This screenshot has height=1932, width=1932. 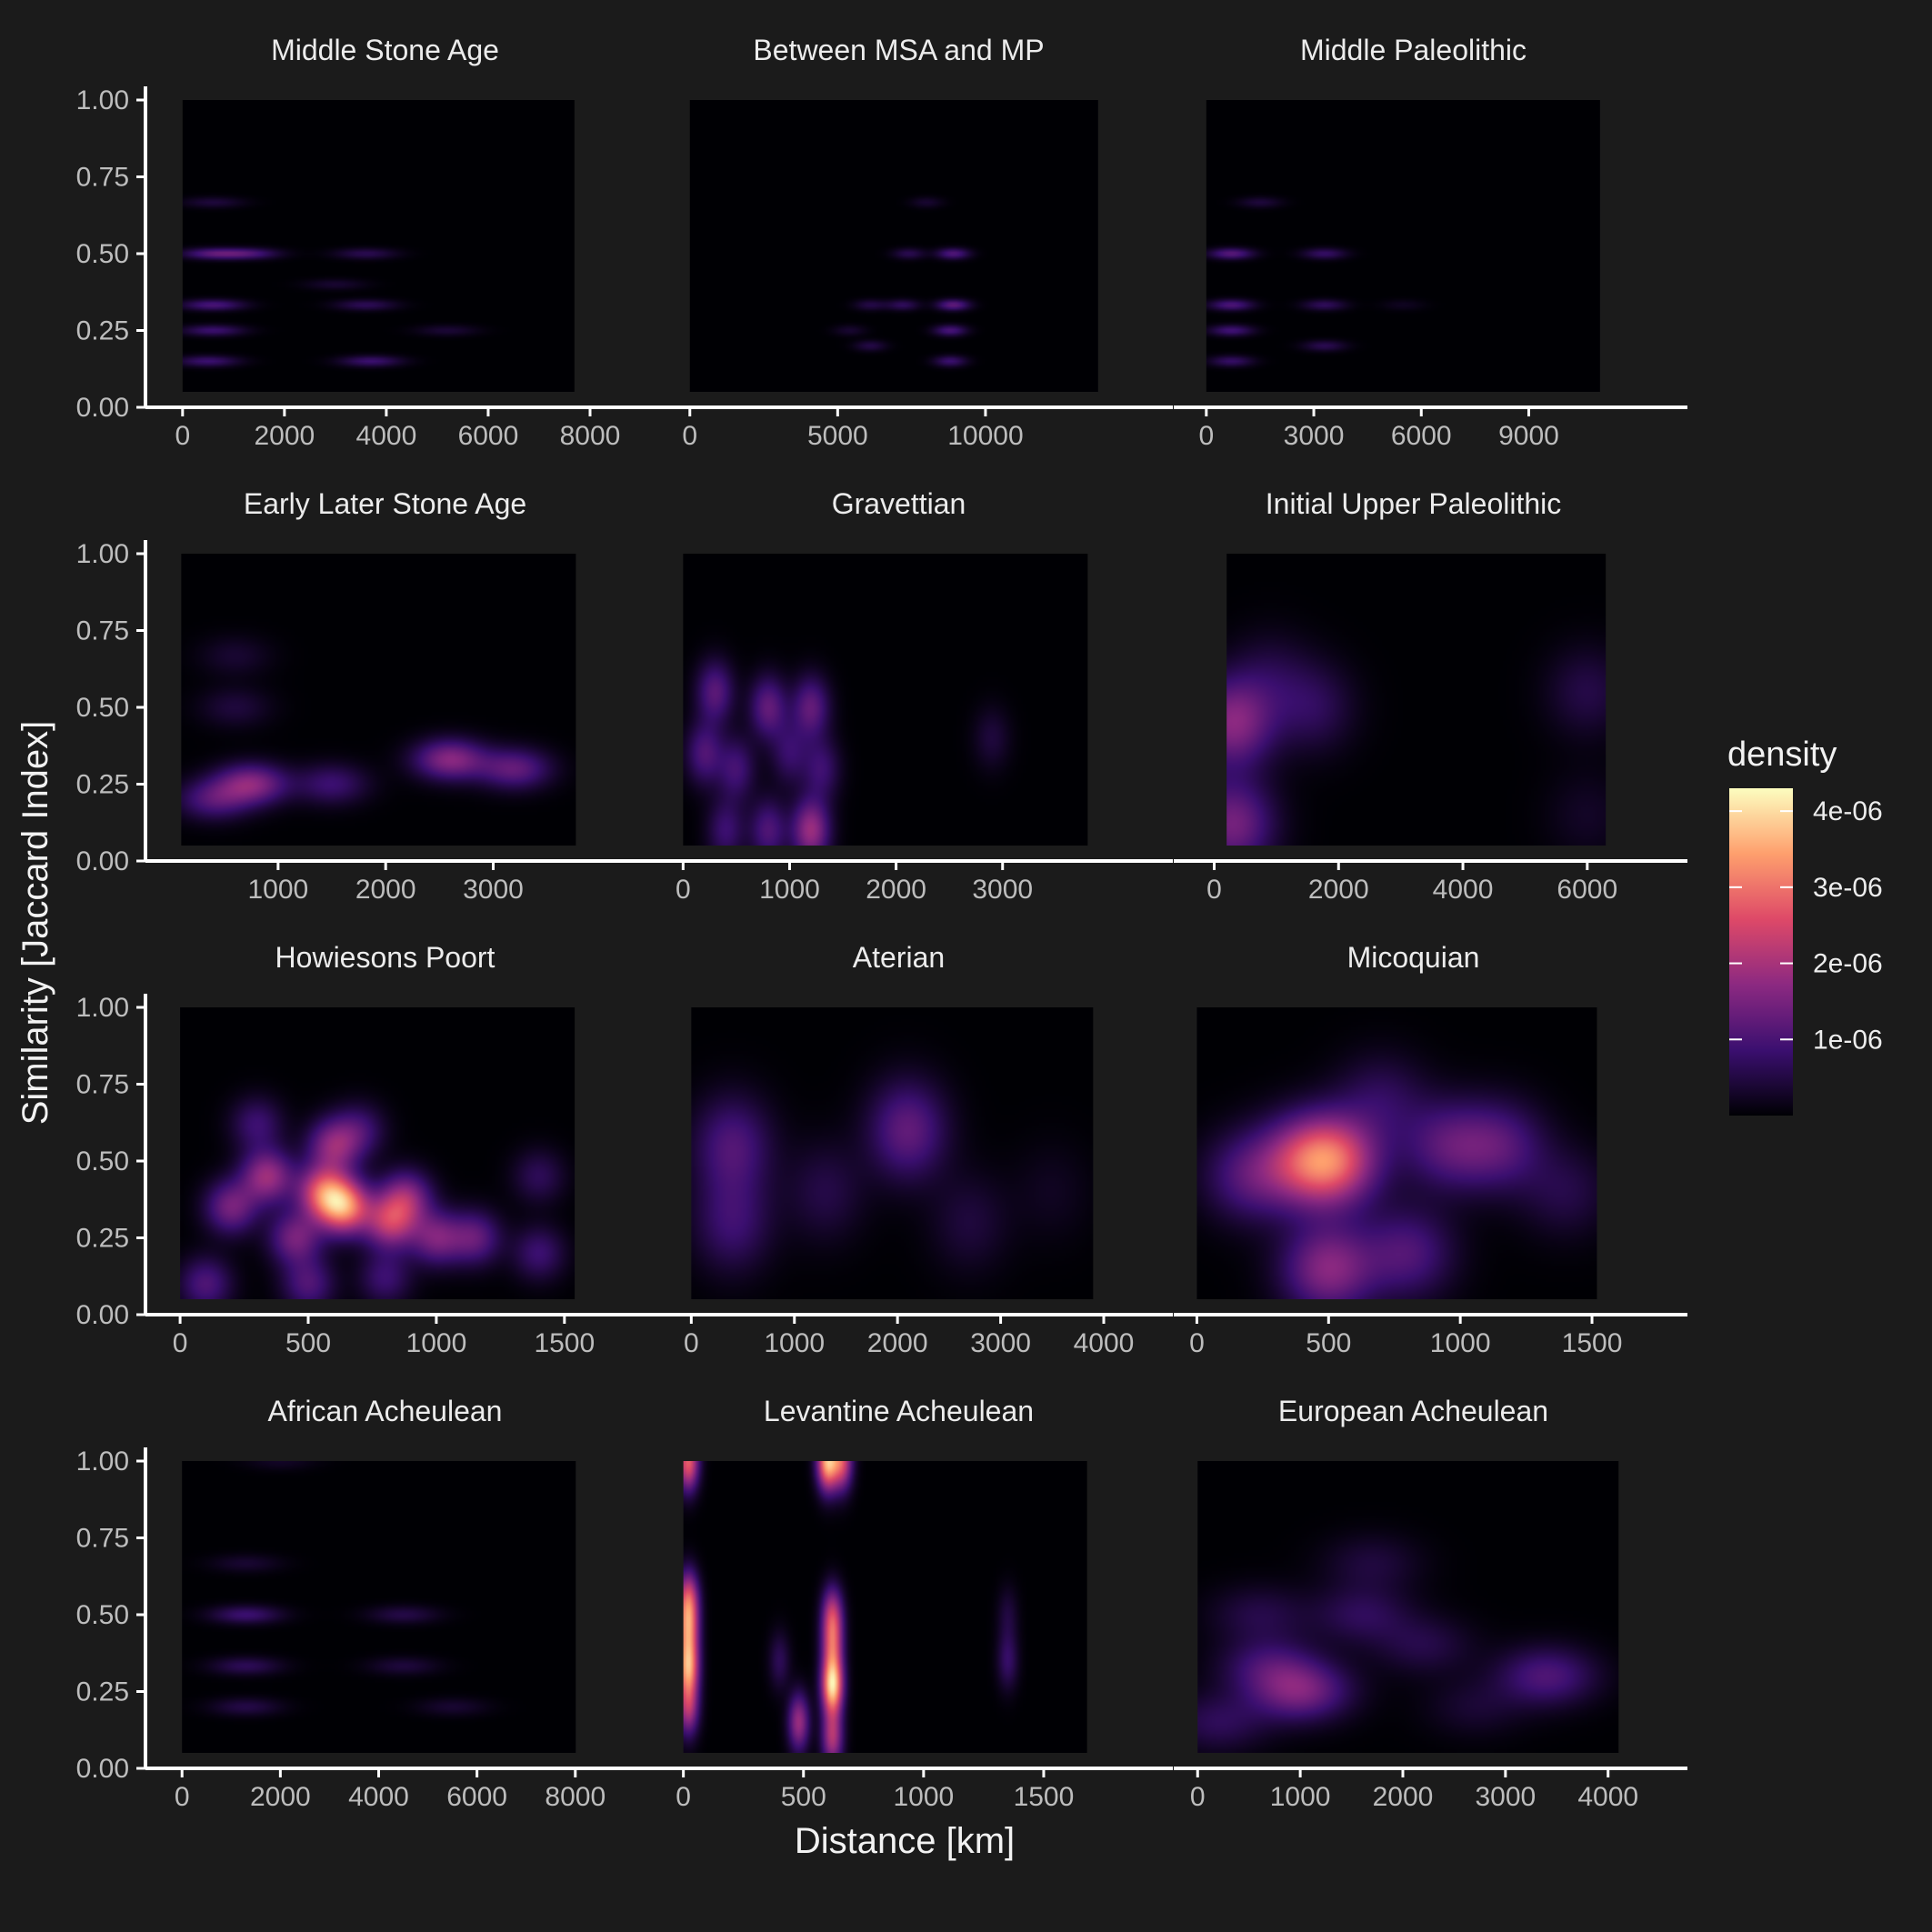 I want to click on panel-title: Middle Paleolithic, so click(x=1413, y=50).